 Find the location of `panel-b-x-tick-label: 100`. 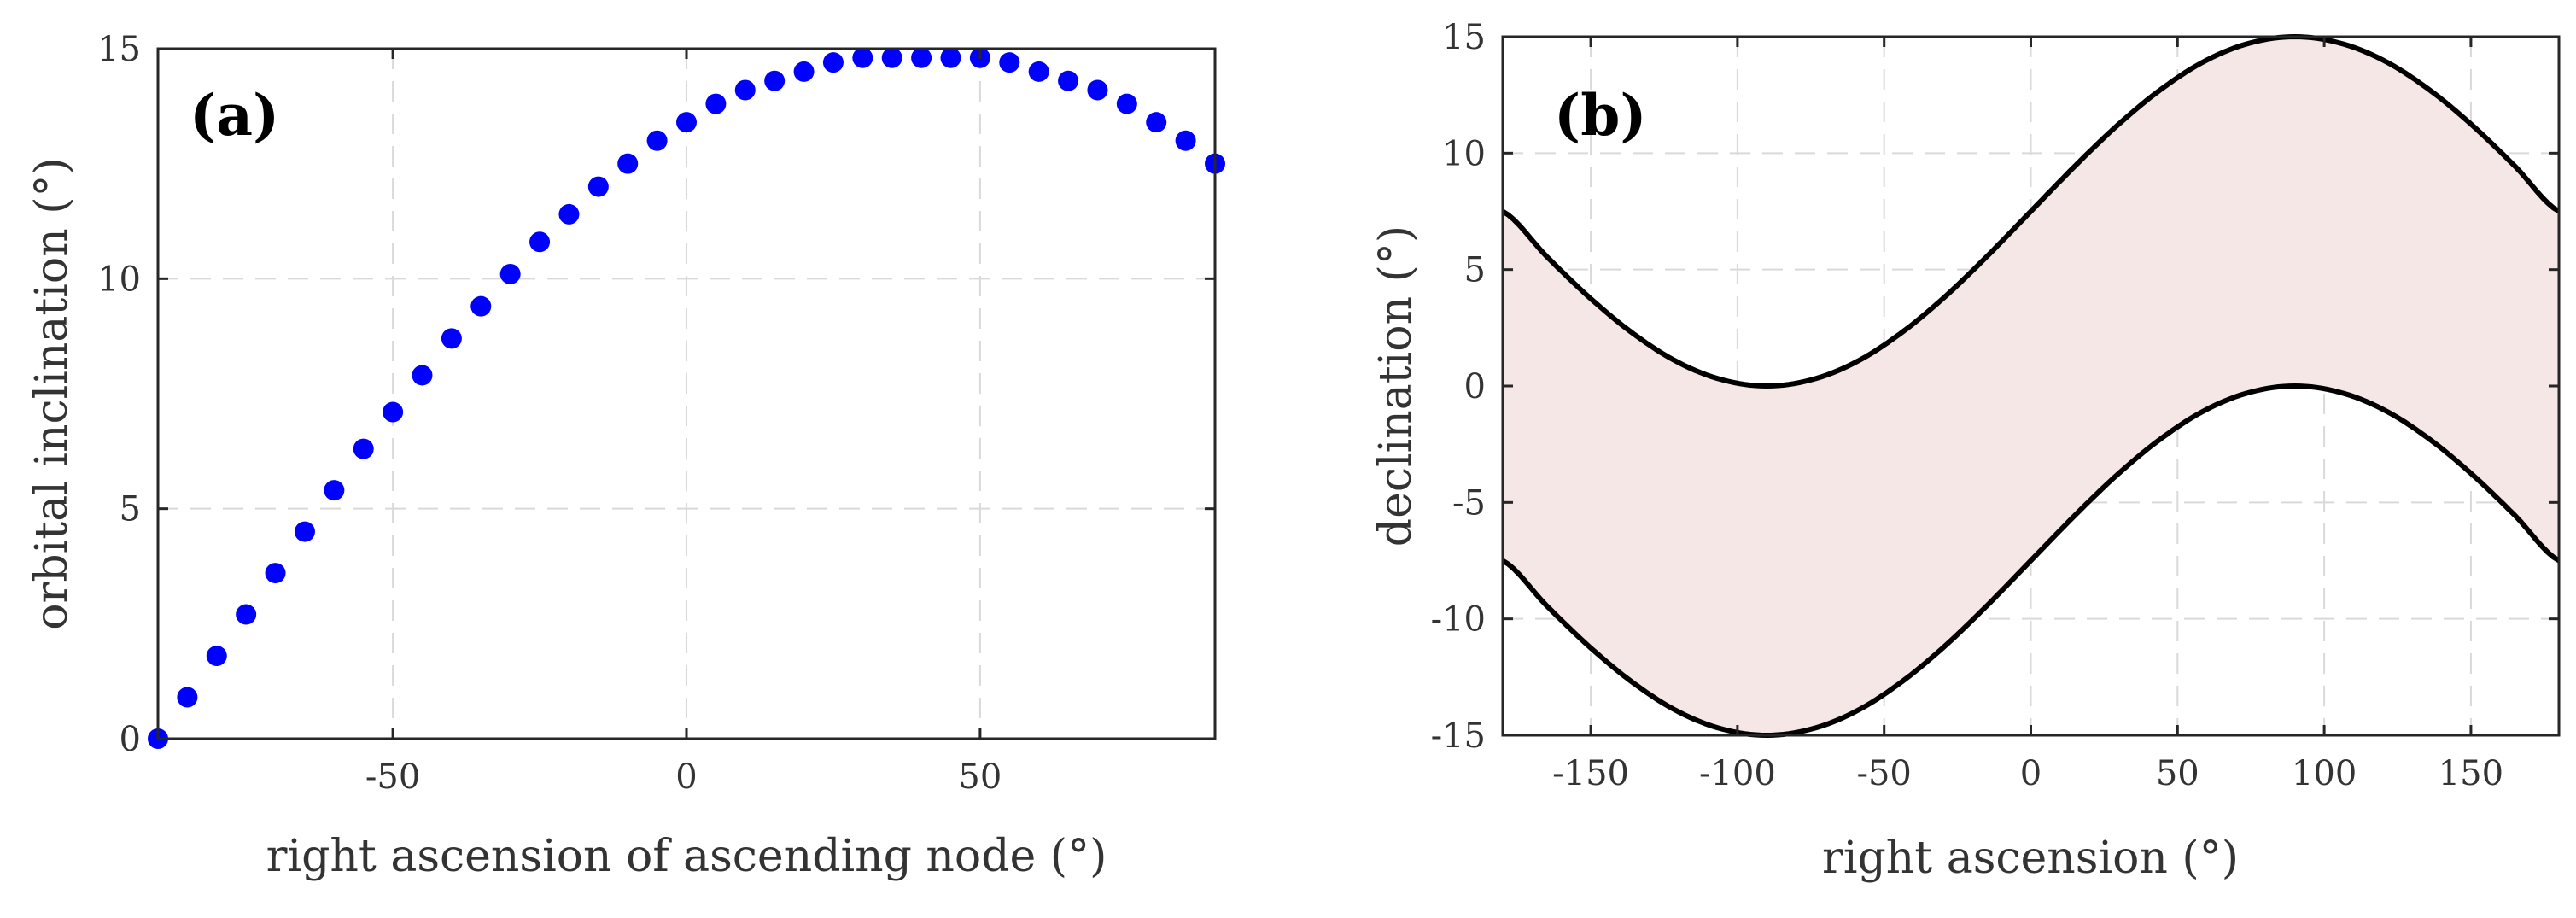

panel-b-x-tick-label: 100 is located at coordinates (2324, 773).